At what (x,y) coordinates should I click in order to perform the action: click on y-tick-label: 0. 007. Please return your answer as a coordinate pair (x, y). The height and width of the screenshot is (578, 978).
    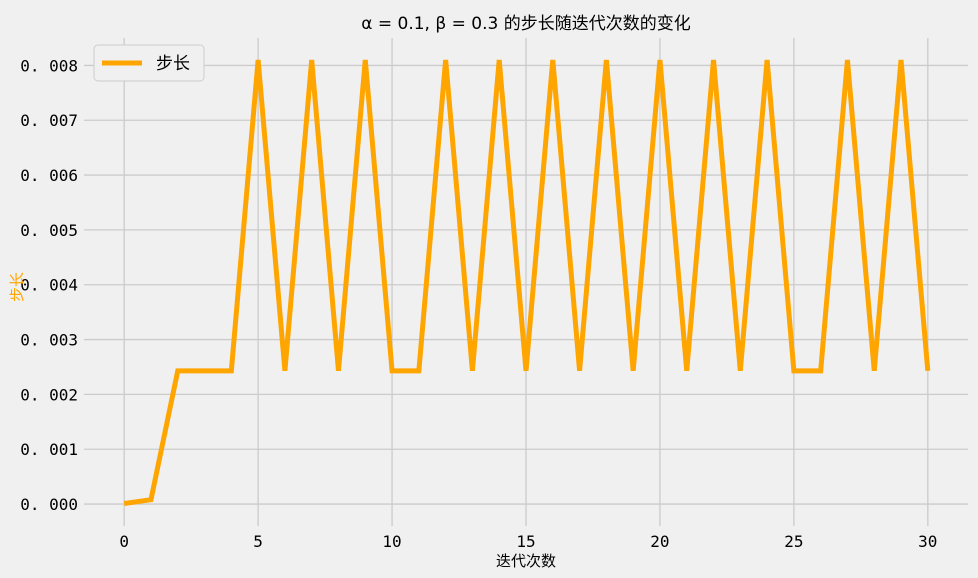
    Looking at the image, I should click on (49, 120).